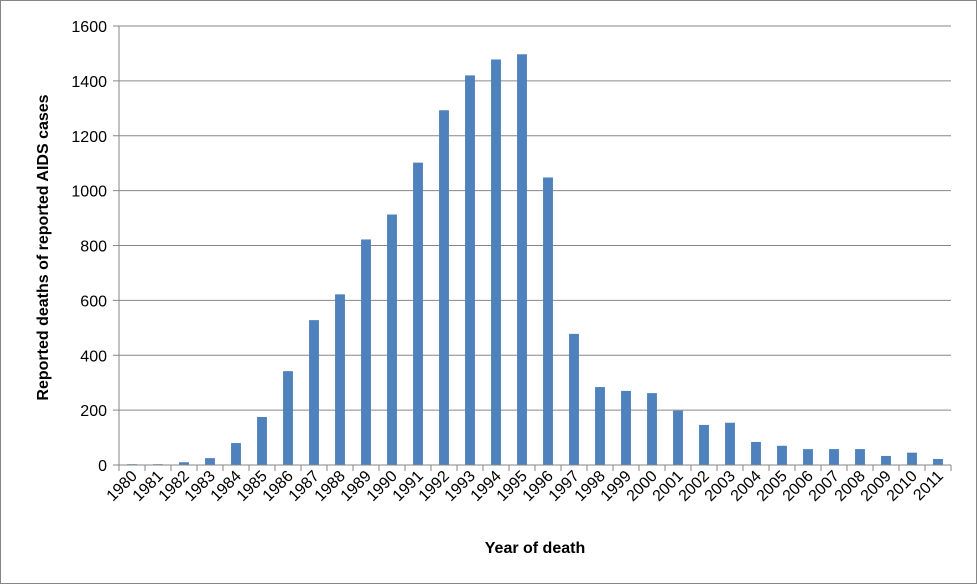 The height and width of the screenshot is (585, 977). I want to click on bar-2011, so click(938, 461).